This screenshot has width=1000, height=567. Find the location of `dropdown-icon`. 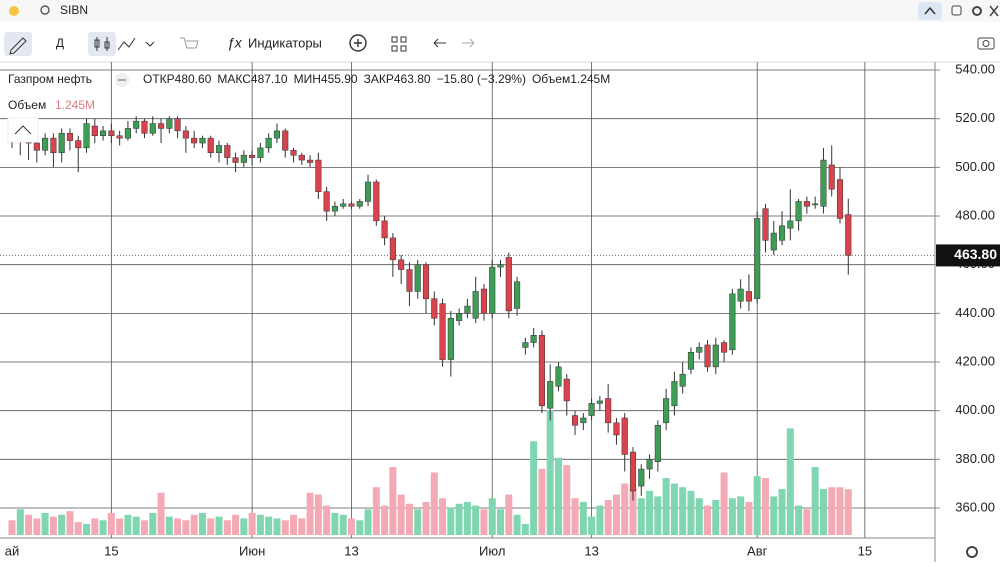

dropdown-icon is located at coordinates (150, 44).